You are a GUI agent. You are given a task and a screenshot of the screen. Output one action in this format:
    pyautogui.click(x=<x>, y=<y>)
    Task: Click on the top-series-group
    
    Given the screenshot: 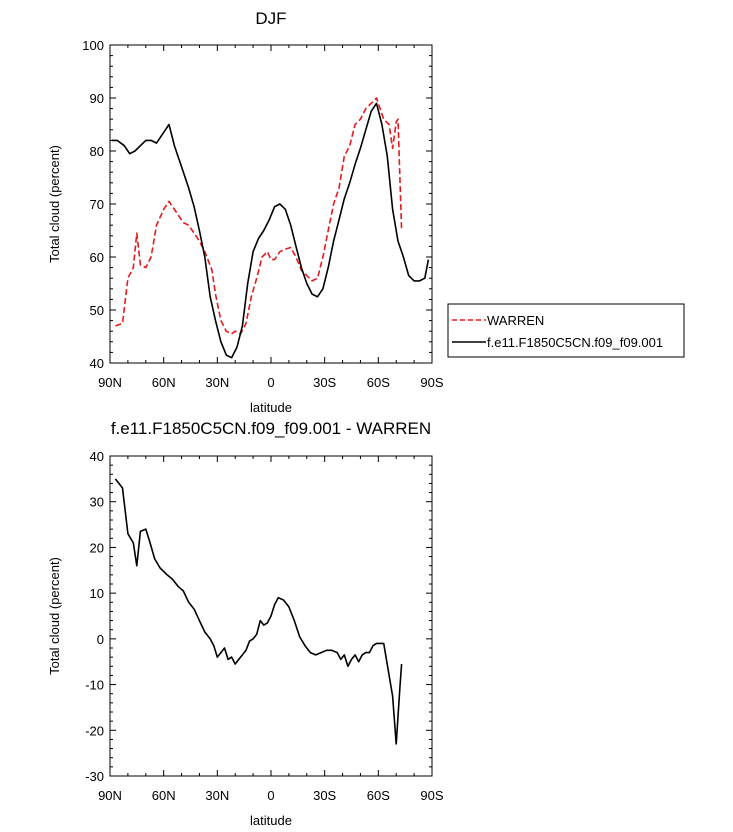 What is the action you would take?
    pyautogui.click(x=270, y=228)
    